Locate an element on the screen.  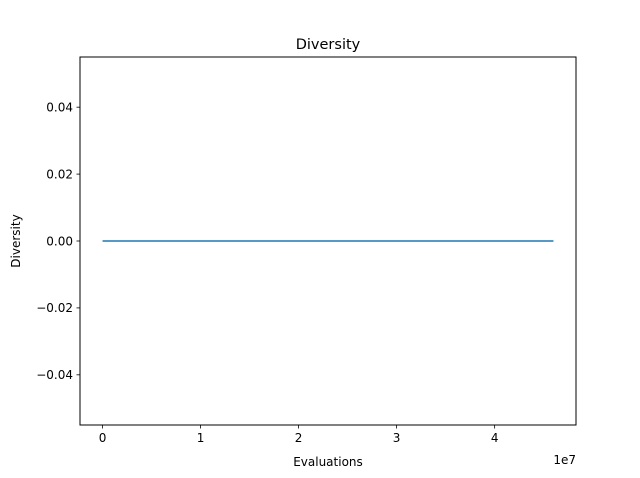
y-tick-label: −0.04 is located at coordinates (54, 375).